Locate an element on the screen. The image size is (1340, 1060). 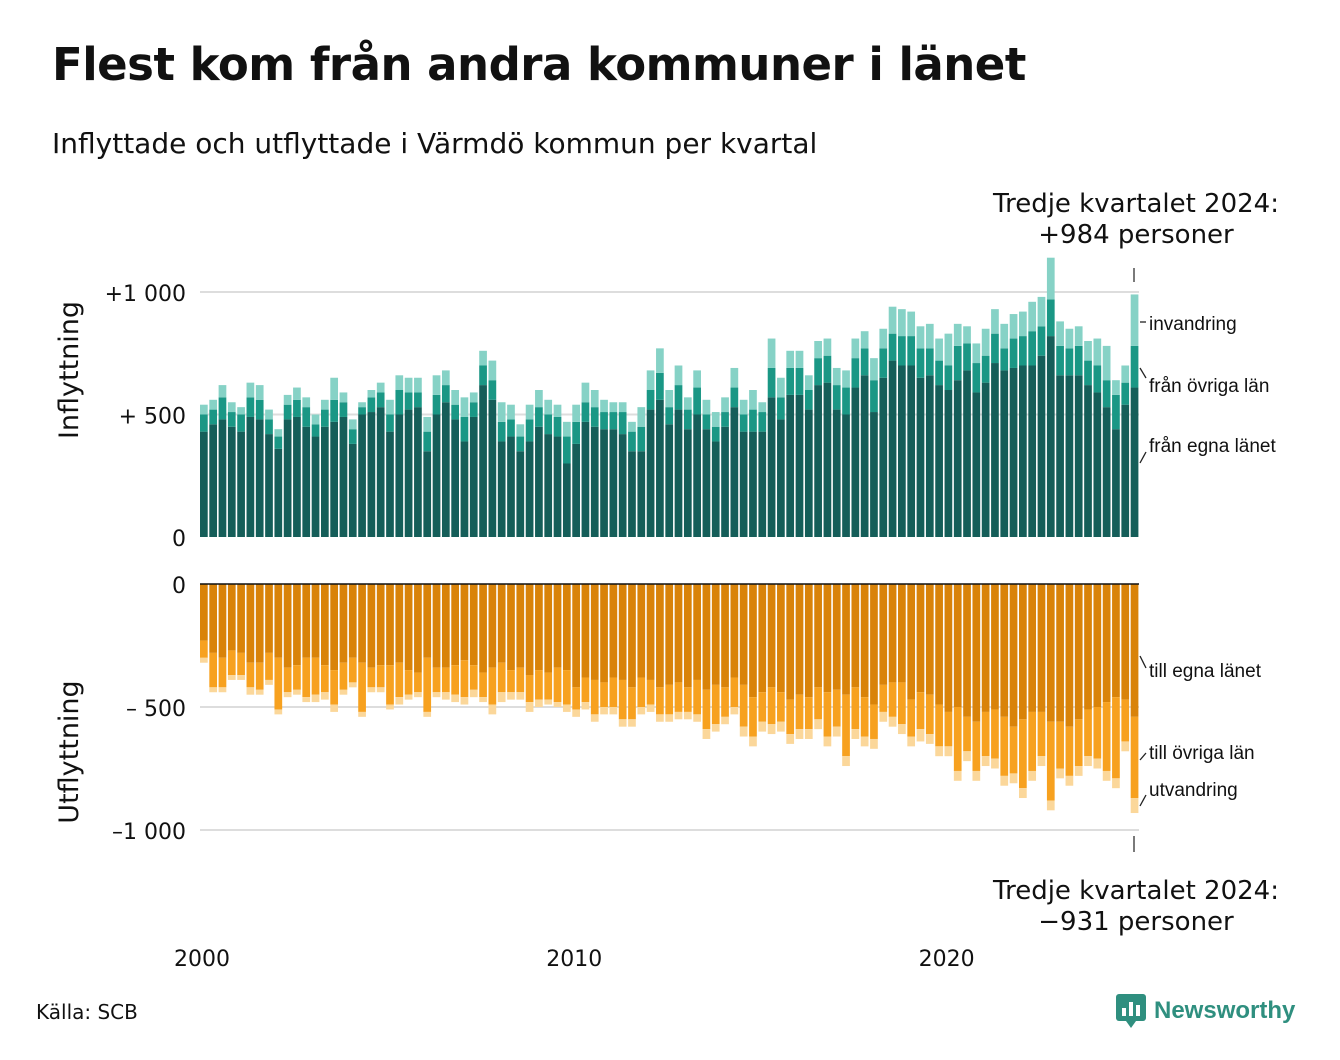
brand-logo: Newsworthy is located at coordinates (1205, 1011).